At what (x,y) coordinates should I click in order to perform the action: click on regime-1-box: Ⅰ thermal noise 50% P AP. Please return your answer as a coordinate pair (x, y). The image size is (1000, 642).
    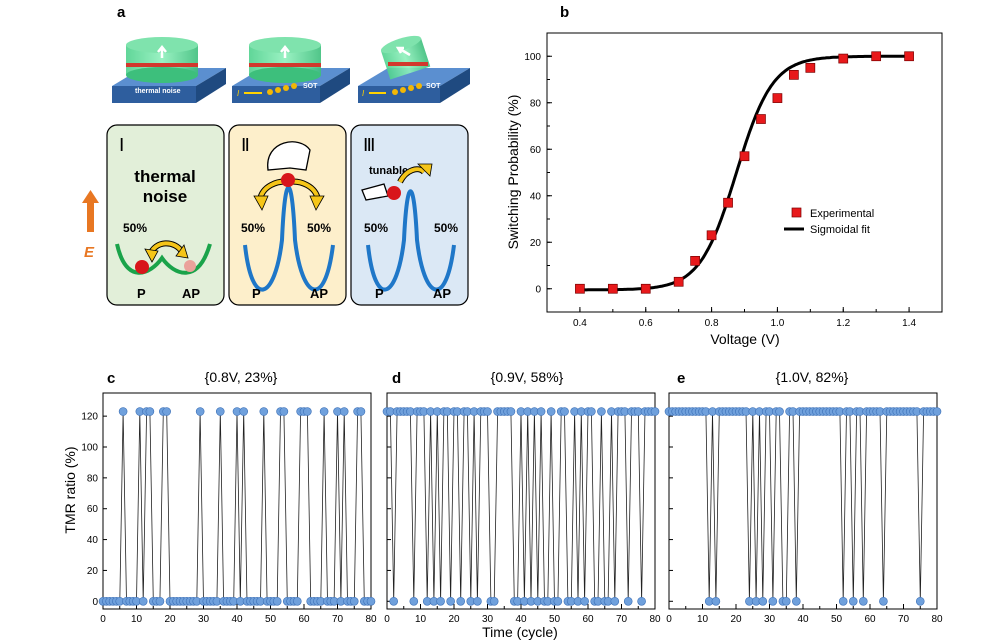
    Looking at the image, I should click on (165, 215).